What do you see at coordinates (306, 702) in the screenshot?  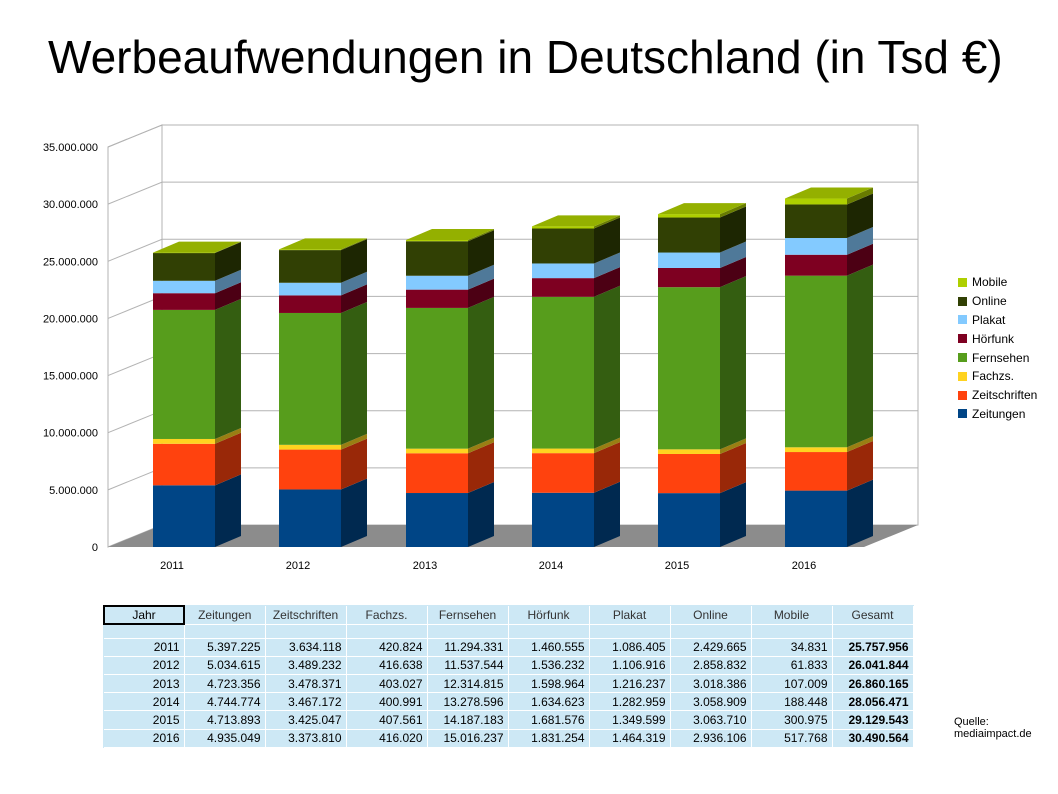 I see `table-cell: 3.467.172` at bounding box center [306, 702].